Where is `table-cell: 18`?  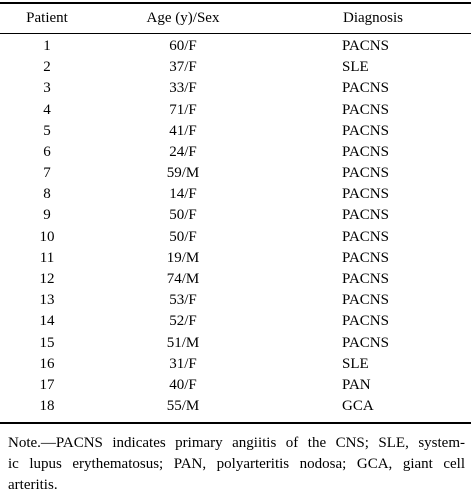
table-cell: 18 is located at coordinates (47, 406).